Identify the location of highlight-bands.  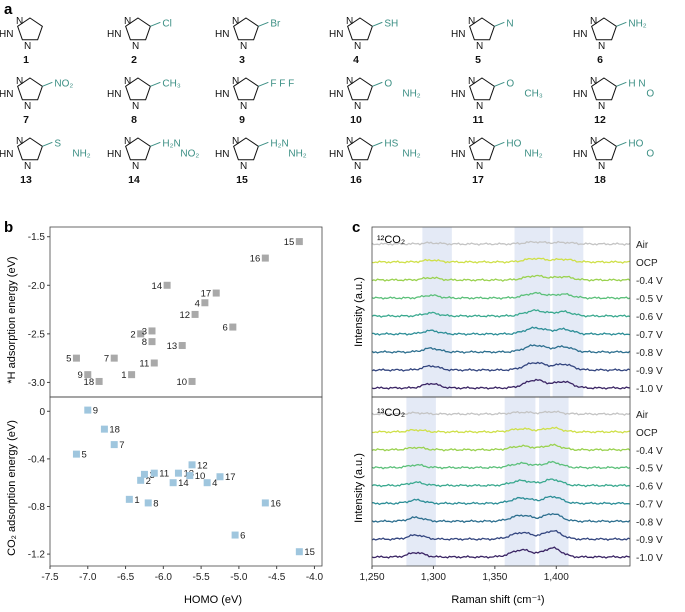
(495, 396).